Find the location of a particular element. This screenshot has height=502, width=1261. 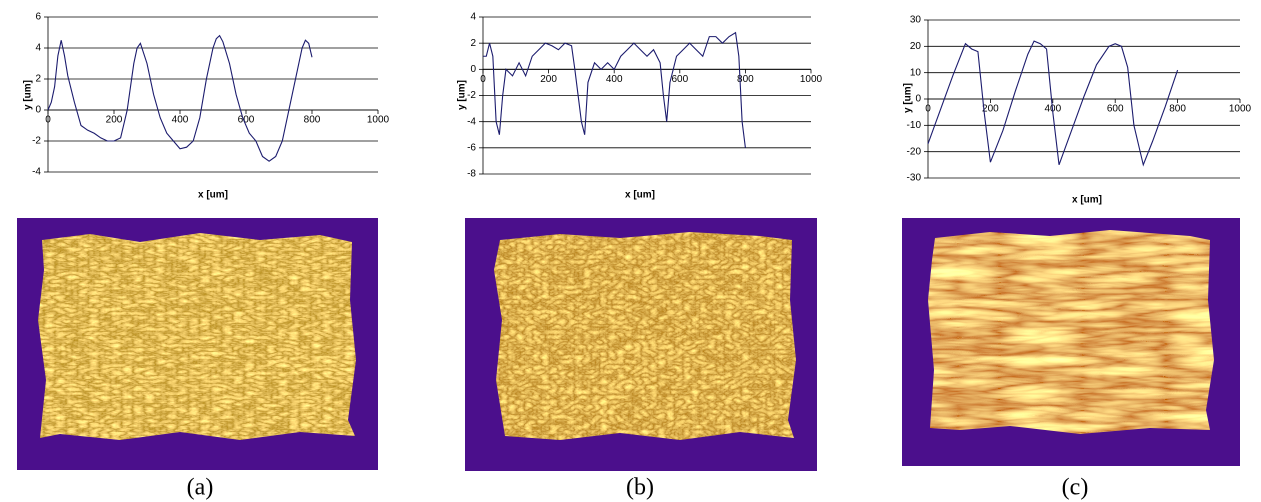

y-tick-label: 30 is located at coordinates (916, 20).